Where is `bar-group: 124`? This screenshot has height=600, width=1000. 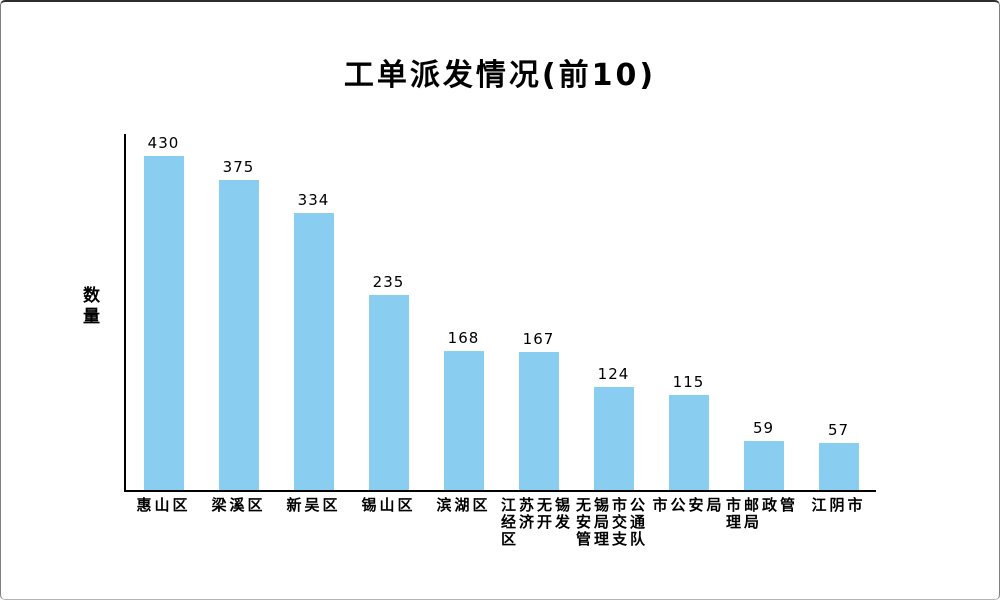 bar-group: 124 is located at coordinates (613, 312).